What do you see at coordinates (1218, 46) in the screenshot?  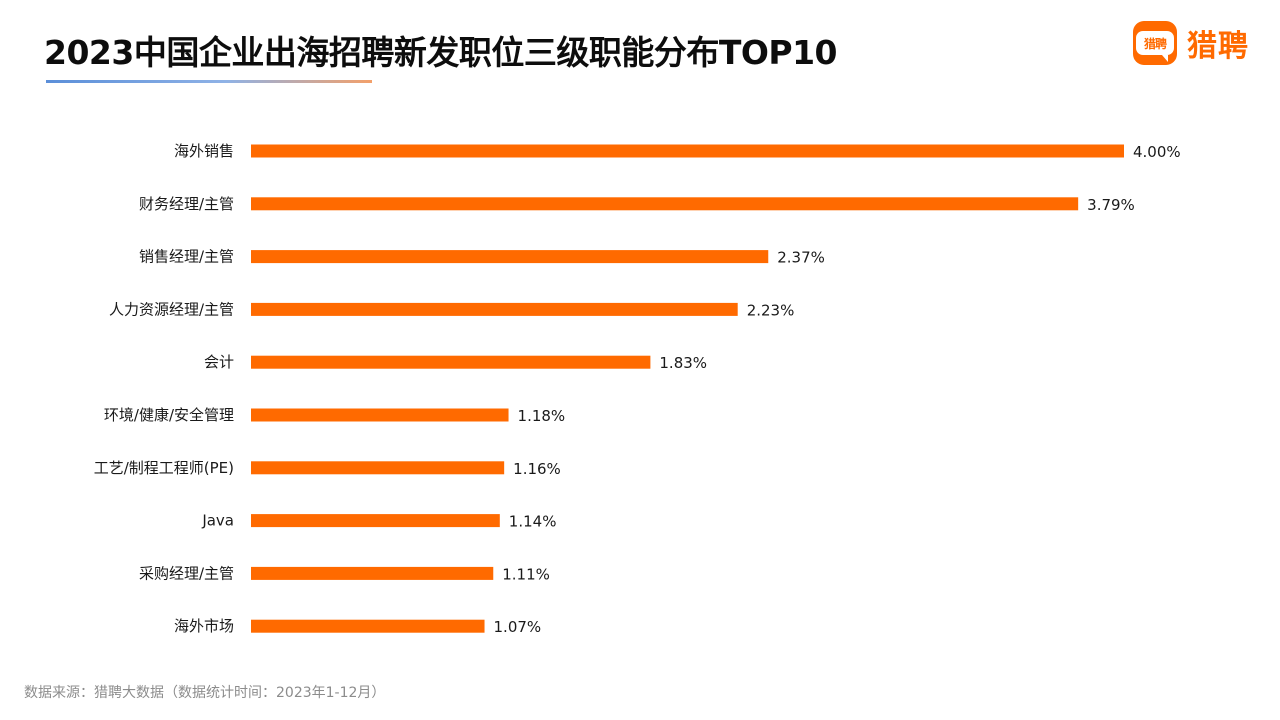 I see `logo-text: 猎聘` at bounding box center [1218, 46].